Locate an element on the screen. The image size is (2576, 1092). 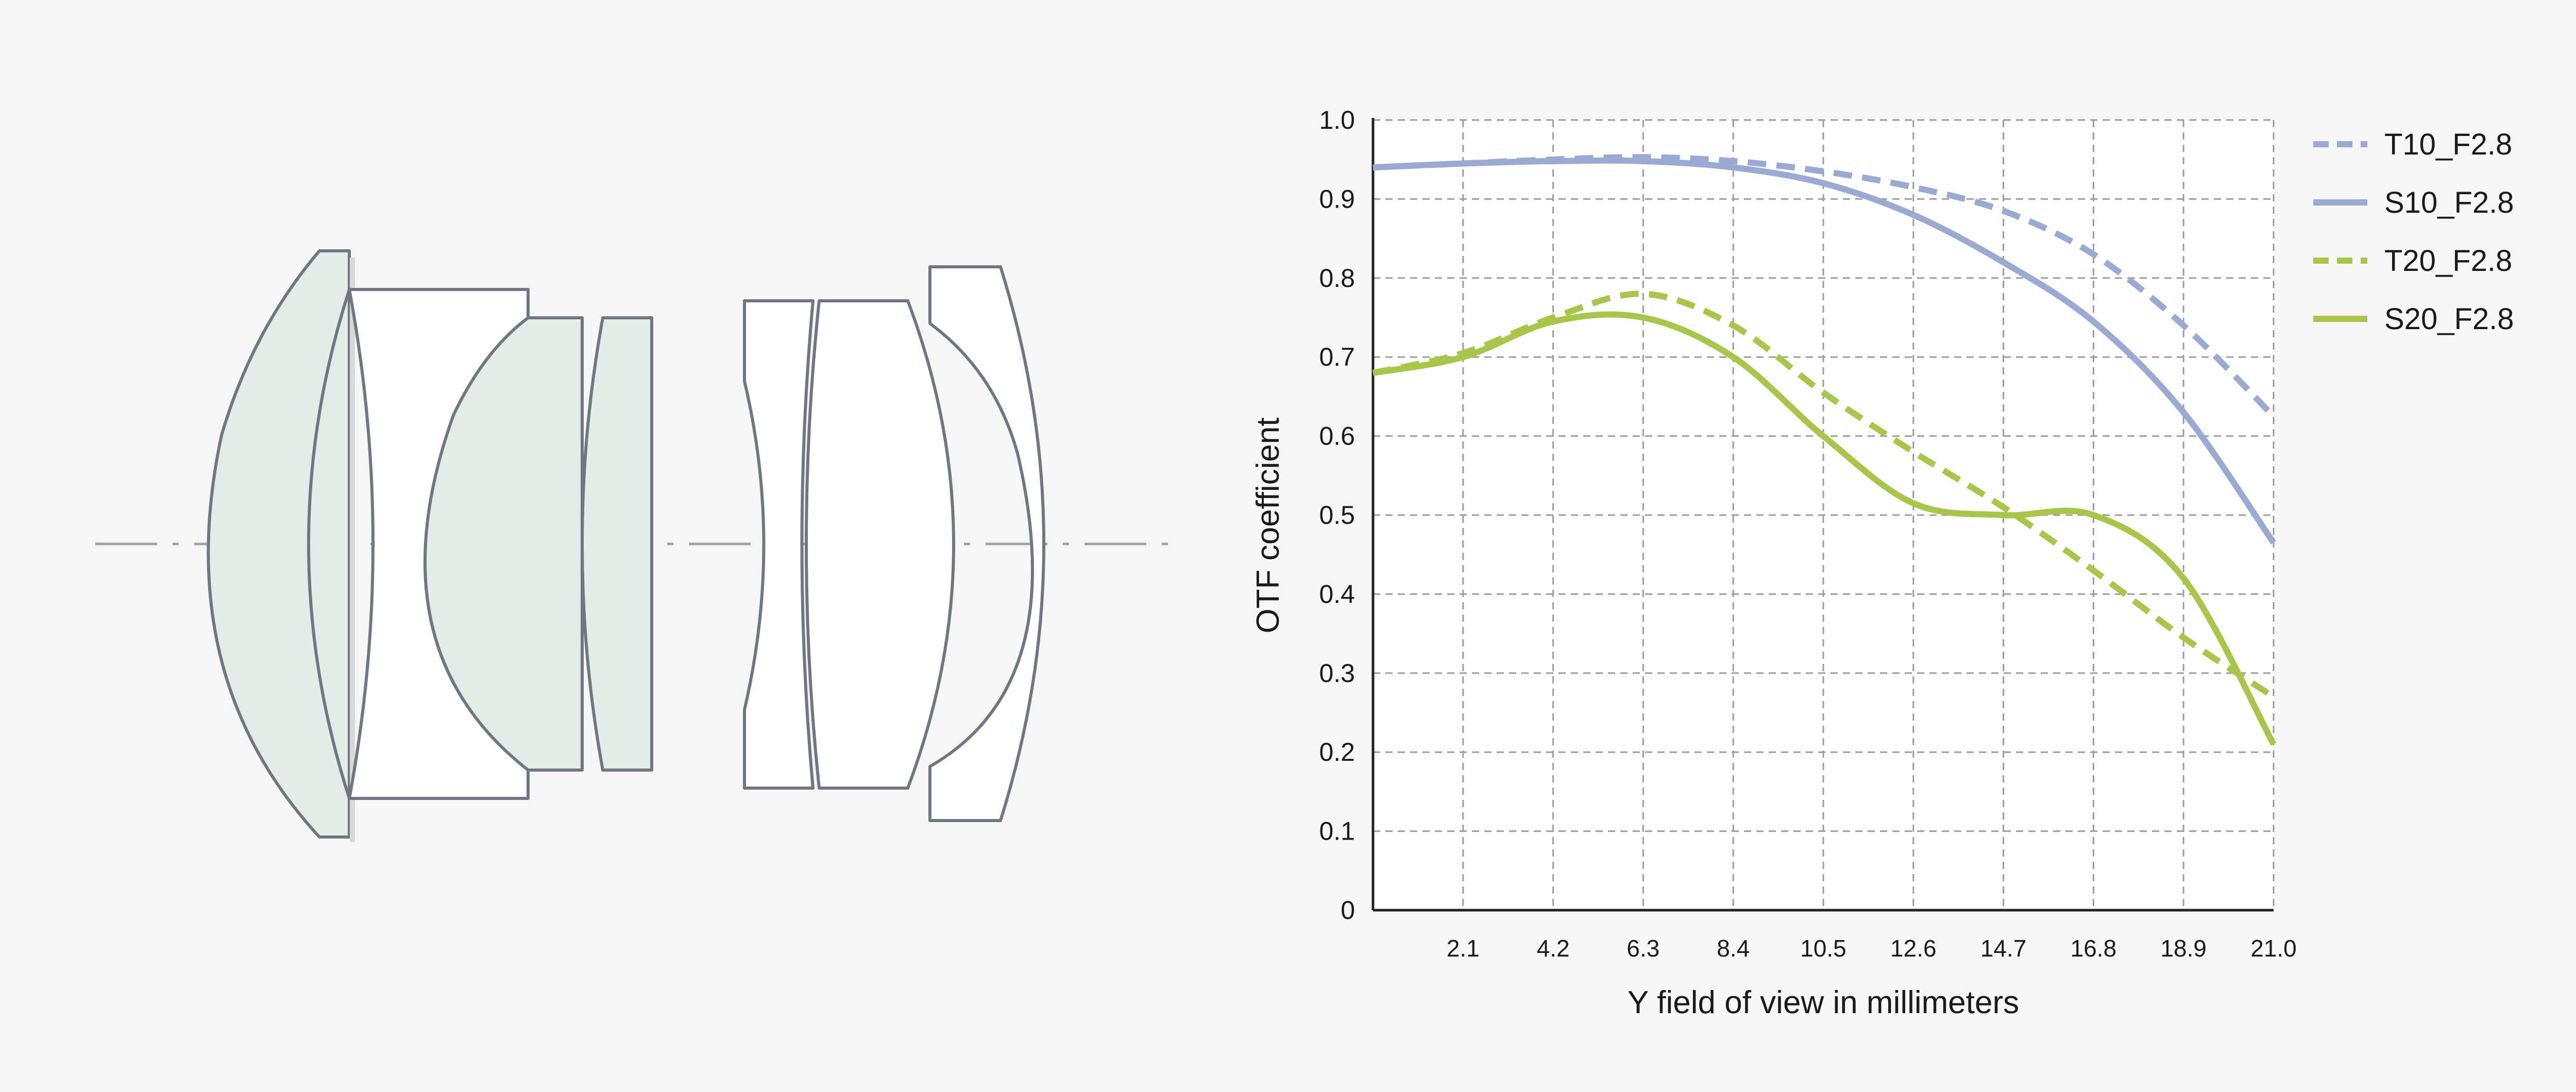
y-tick-label: 0 is located at coordinates (1348, 910).